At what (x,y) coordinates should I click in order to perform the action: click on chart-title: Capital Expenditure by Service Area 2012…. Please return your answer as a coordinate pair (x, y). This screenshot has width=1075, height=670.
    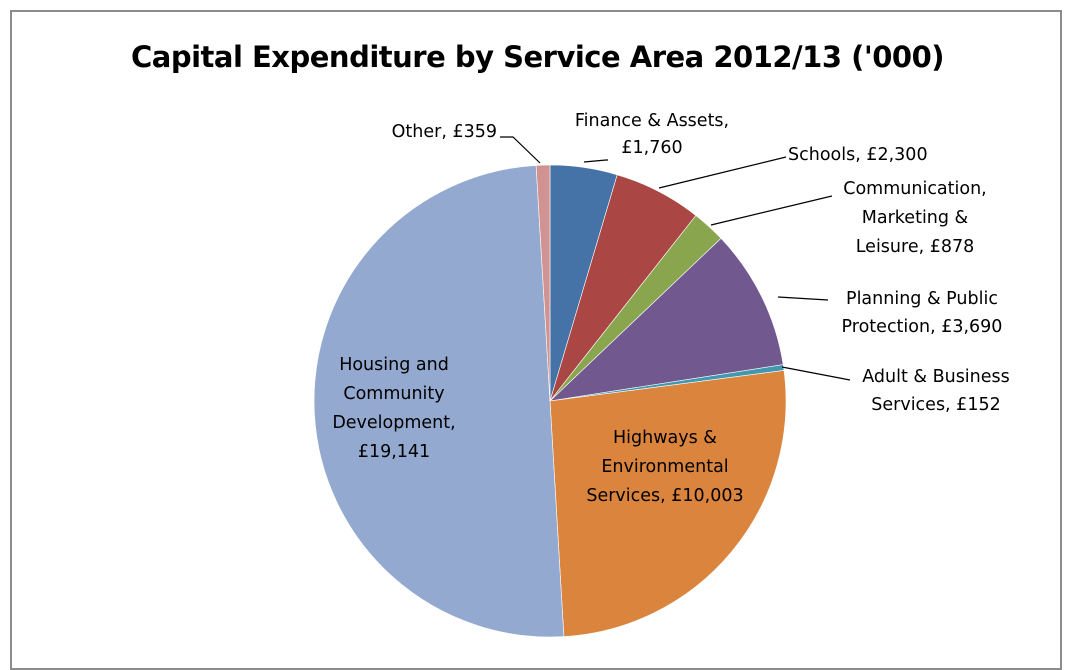
    Looking at the image, I should click on (537, 57).